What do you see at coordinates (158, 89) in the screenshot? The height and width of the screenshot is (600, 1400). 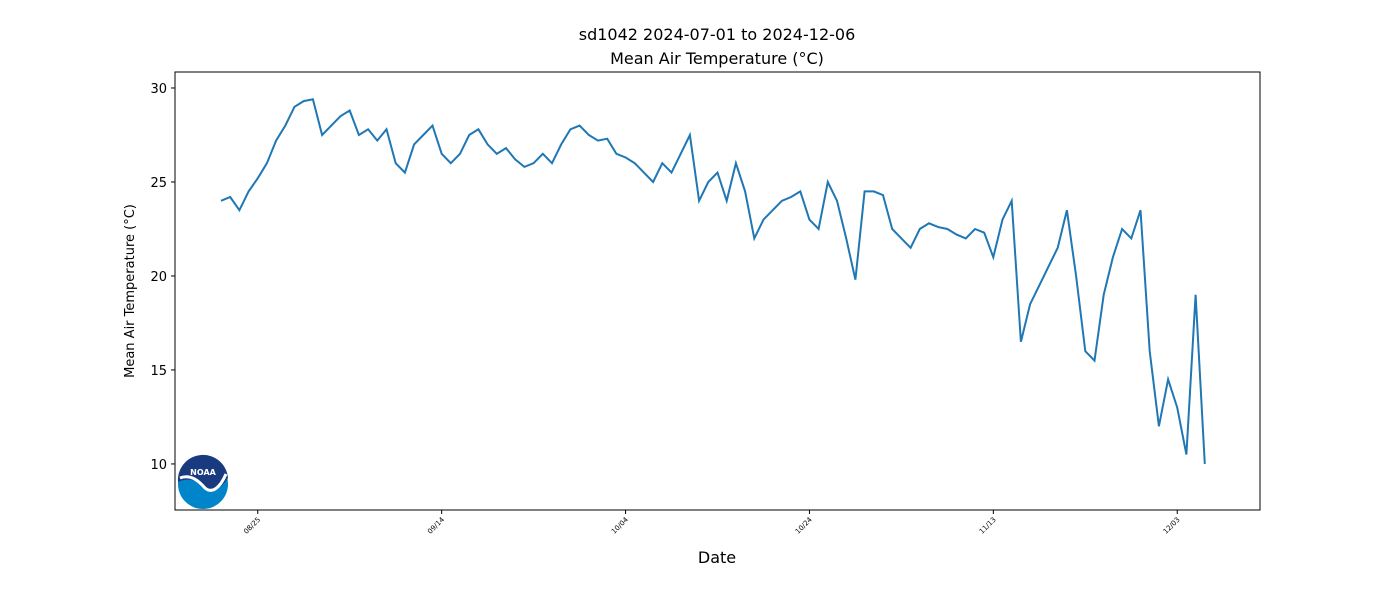 I see `y-tick-label: 30` at bounding box center [158, 89].